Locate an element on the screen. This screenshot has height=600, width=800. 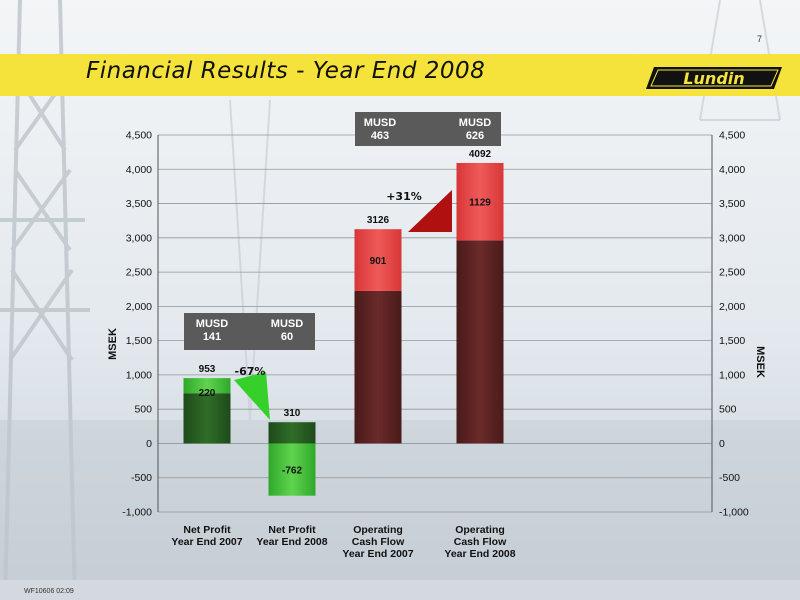
musd-value: 60 is located at coordinates (287, 337).